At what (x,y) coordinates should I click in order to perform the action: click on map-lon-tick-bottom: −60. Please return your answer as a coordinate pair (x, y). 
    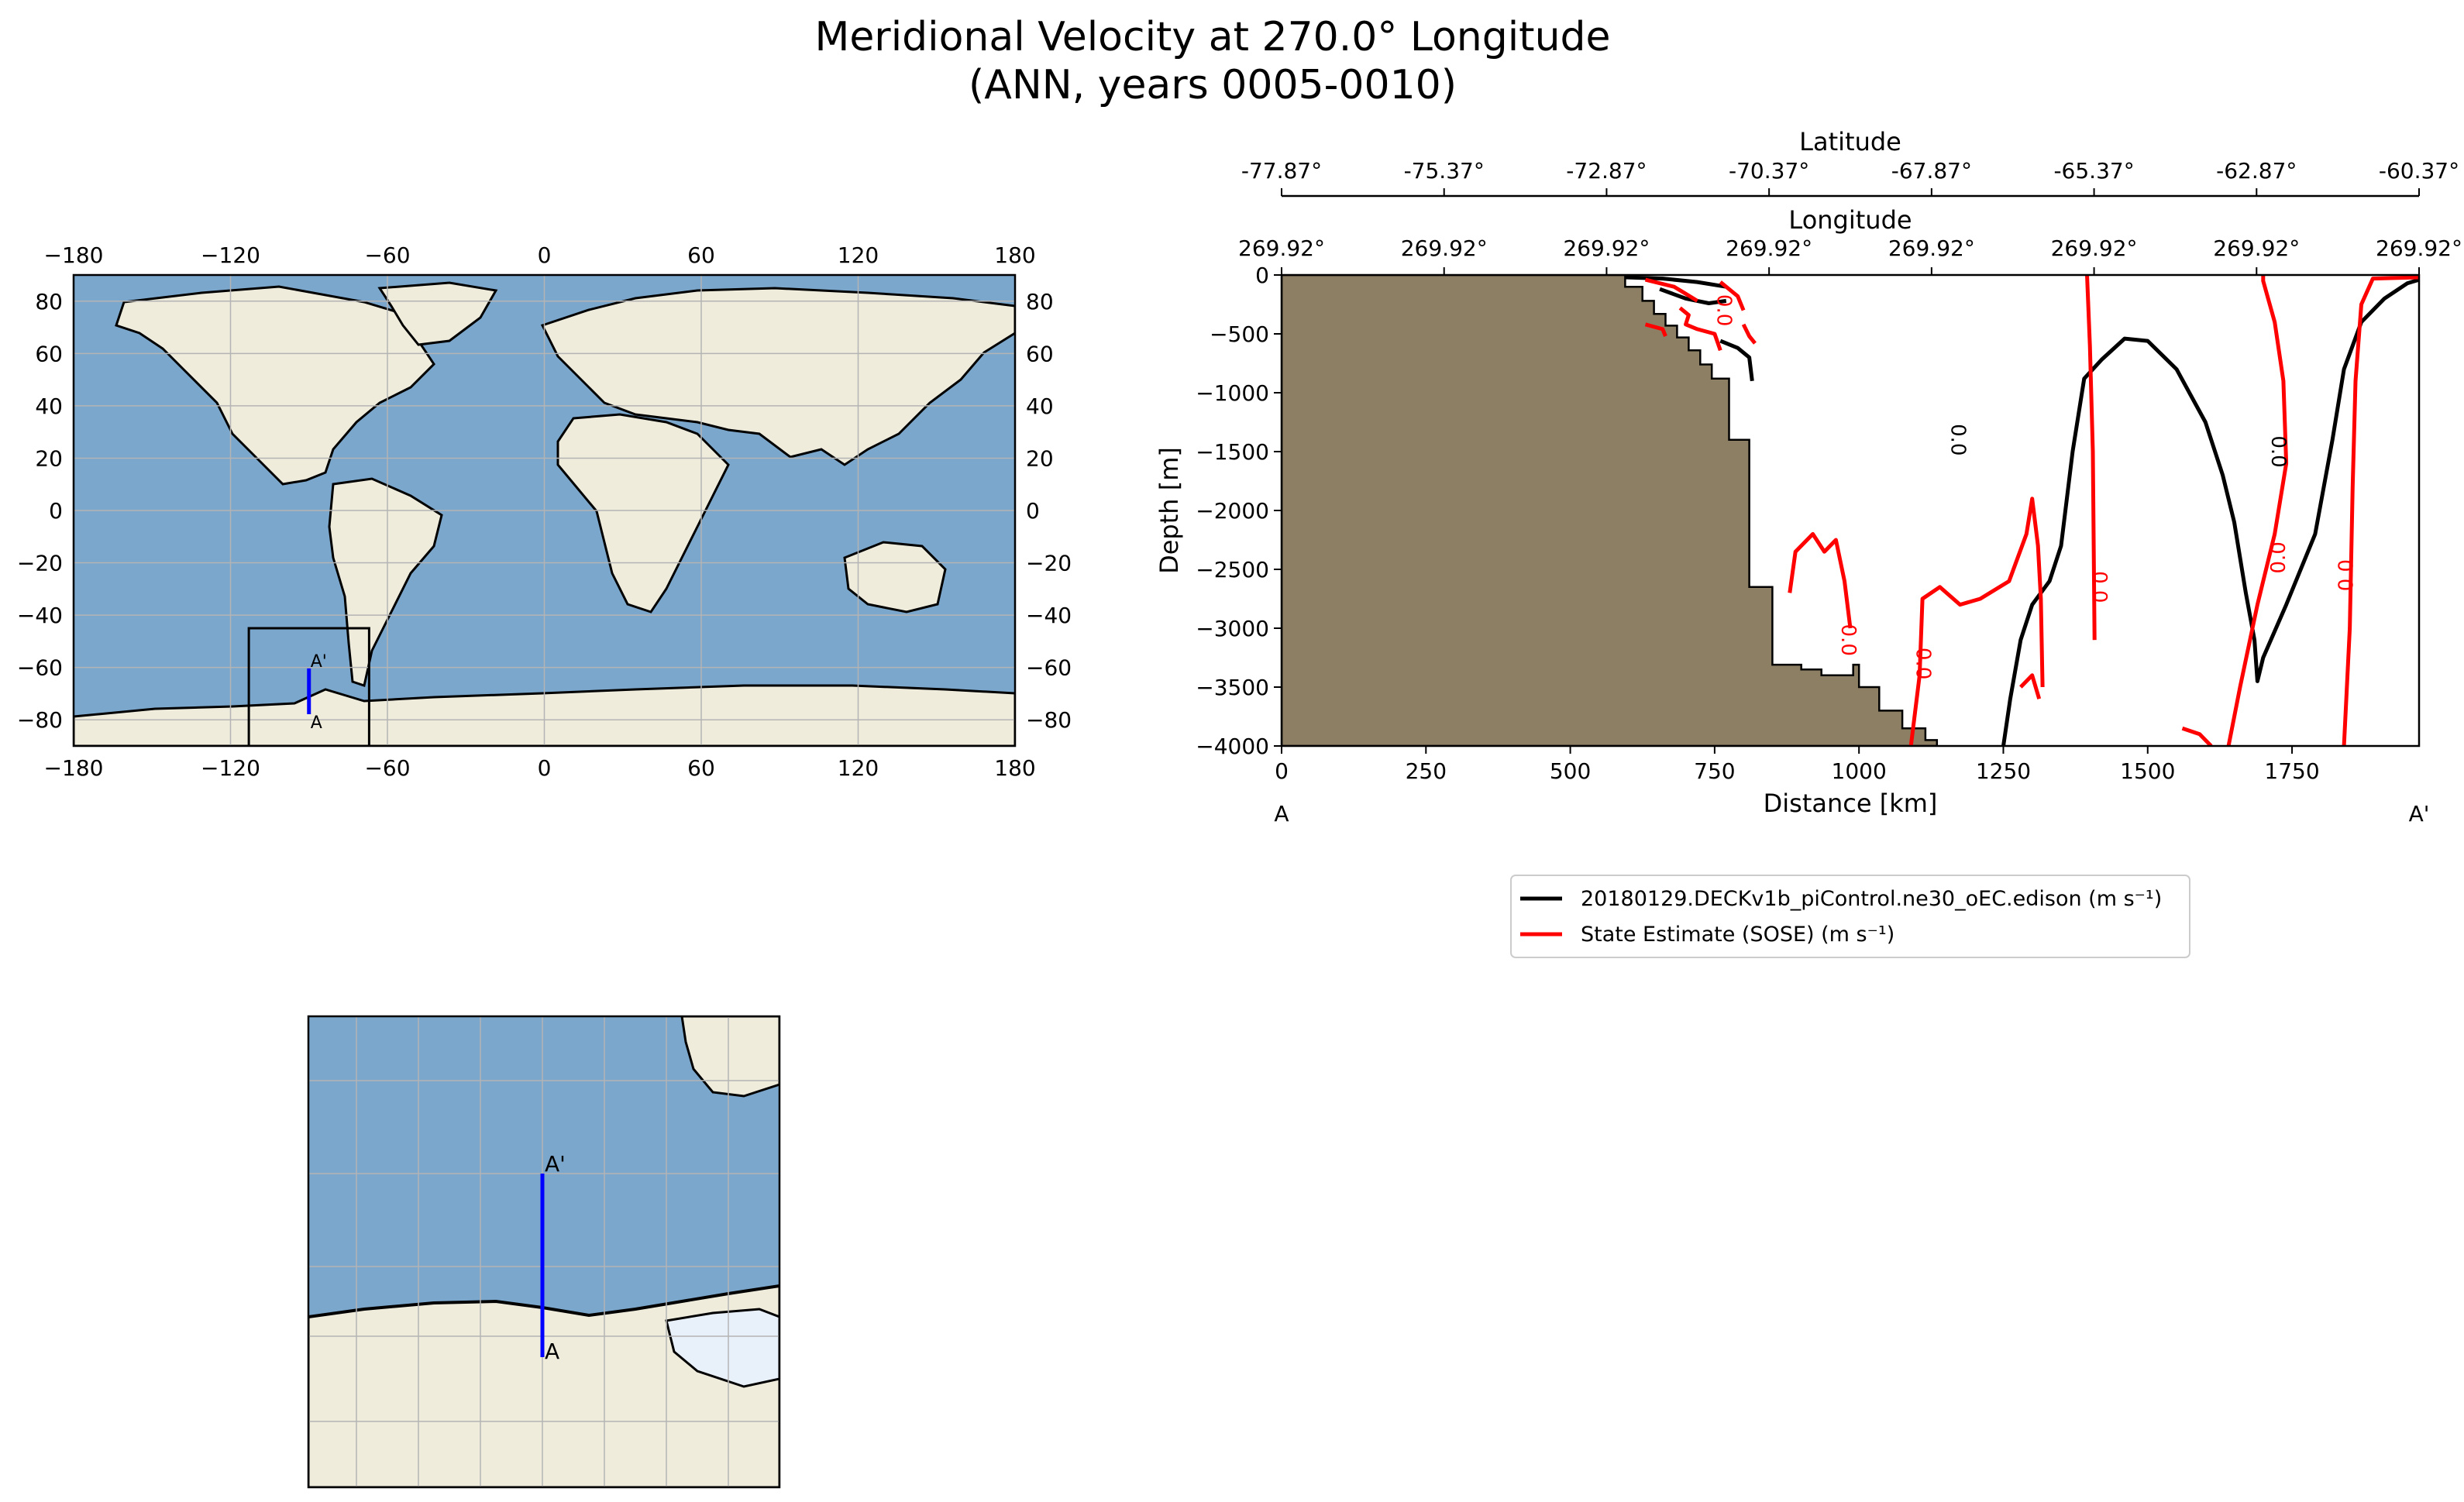
    Looking at the image, I should click on (387, 768).